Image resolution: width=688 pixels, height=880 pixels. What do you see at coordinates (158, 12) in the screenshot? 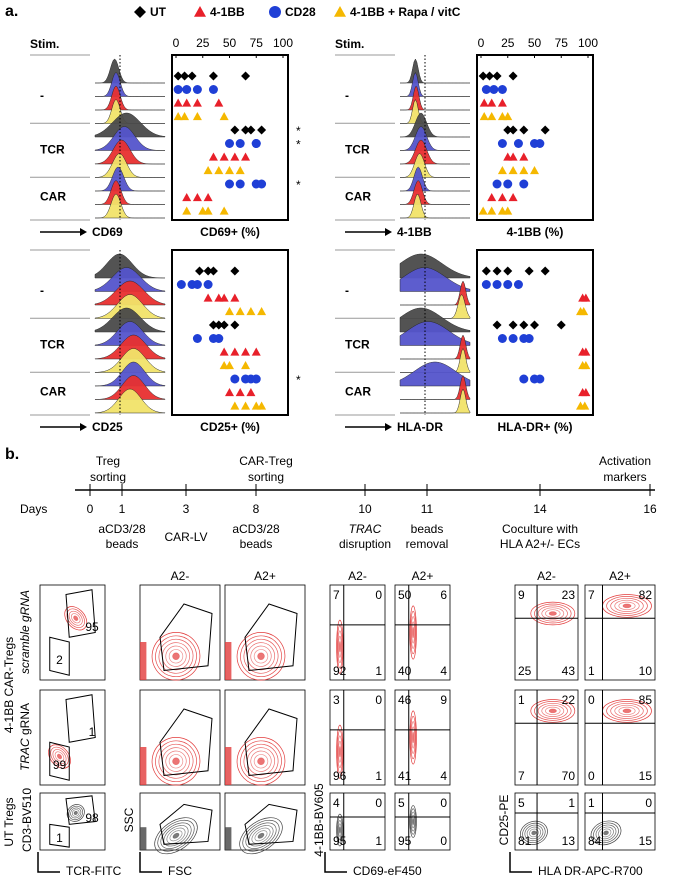
I see `legend-label: UT` at bounding box center [158, 12].